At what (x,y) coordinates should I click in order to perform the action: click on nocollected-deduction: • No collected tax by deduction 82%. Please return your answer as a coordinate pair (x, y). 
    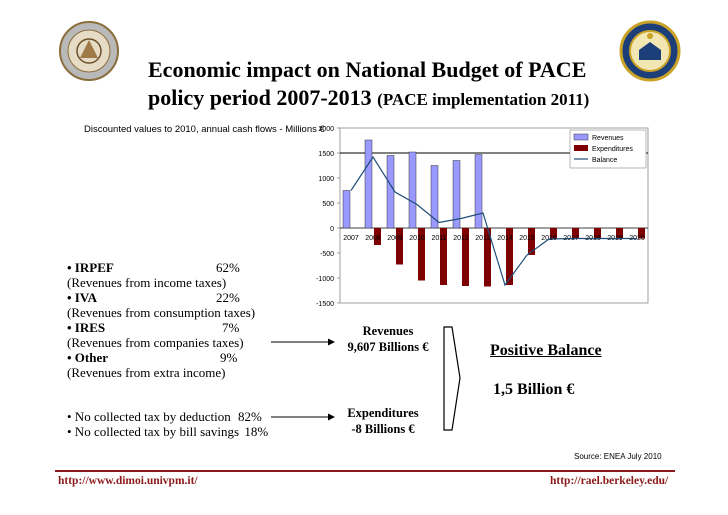
    Looking at the image, I should click on (164, 416).